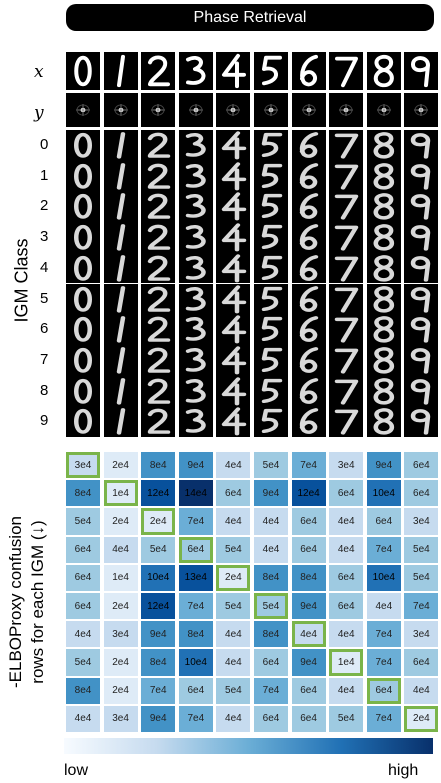  What do you see at coordinates (195, 662) in the screenshot?
I see `heatmap-cell-7-3: 10e4` at bounding box center [195, 662].